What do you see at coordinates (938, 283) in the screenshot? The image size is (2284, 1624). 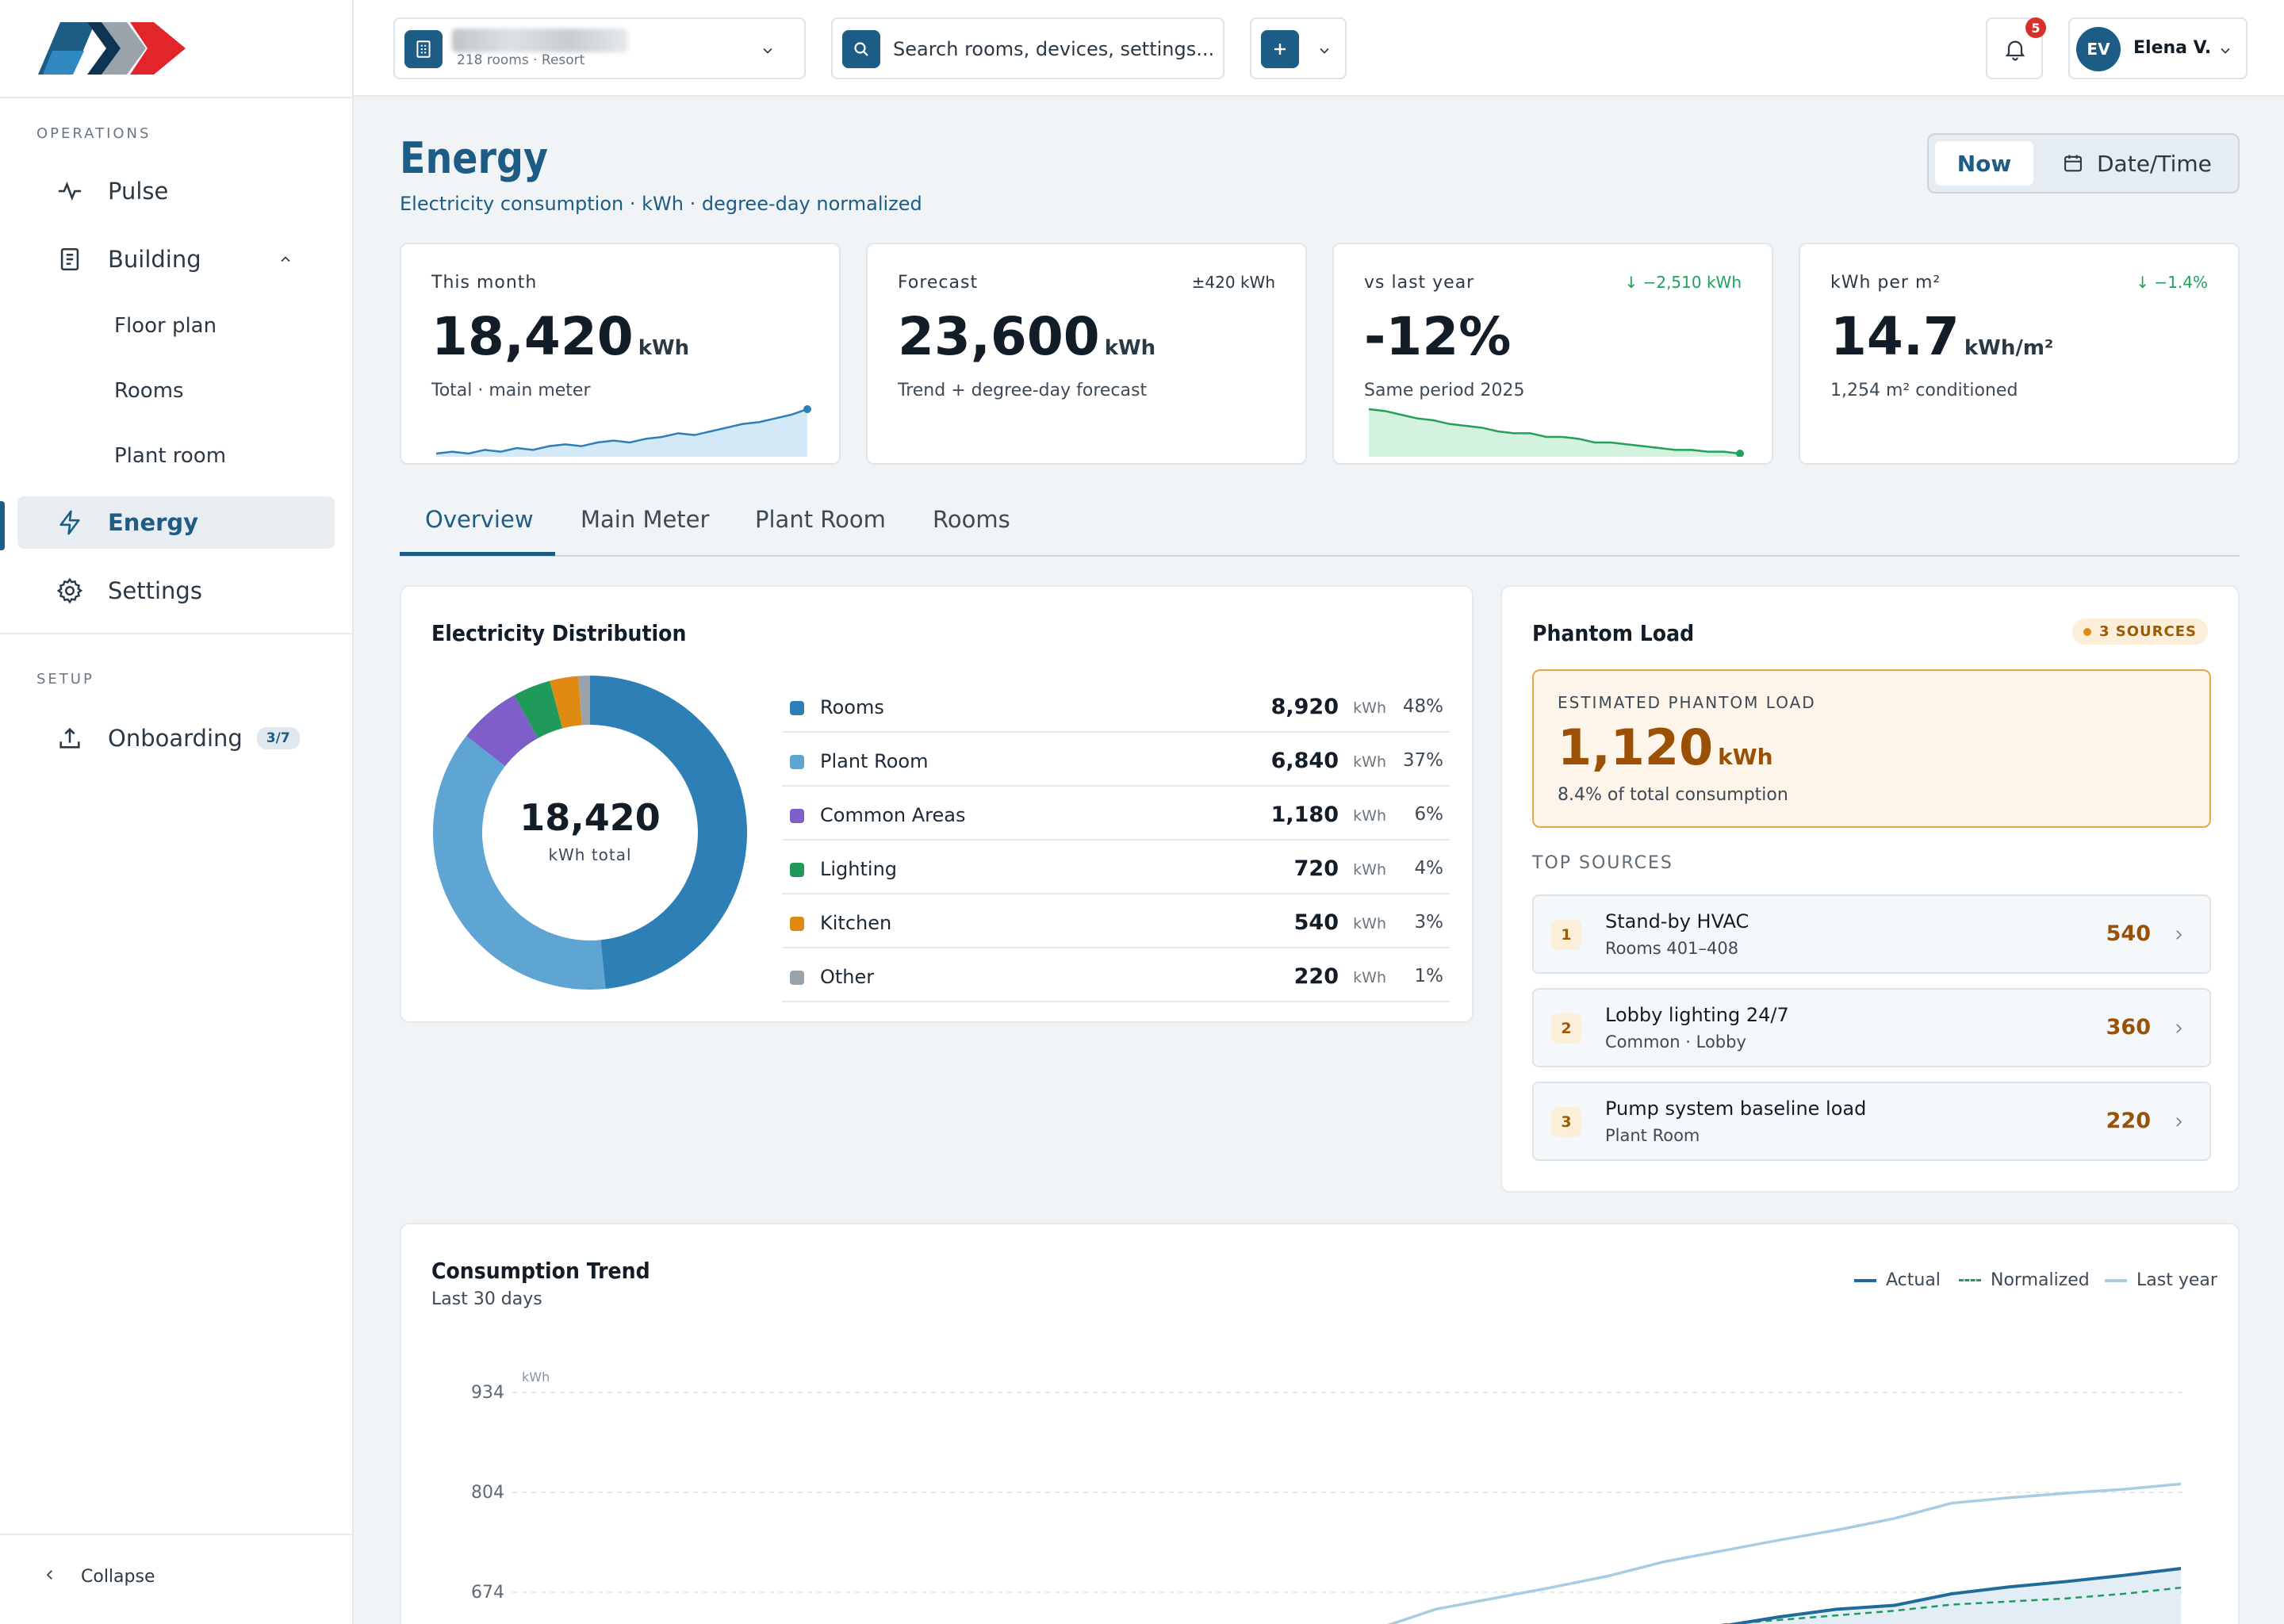 I see `kpi-label: Forecast` at bounding box center [938, 283].